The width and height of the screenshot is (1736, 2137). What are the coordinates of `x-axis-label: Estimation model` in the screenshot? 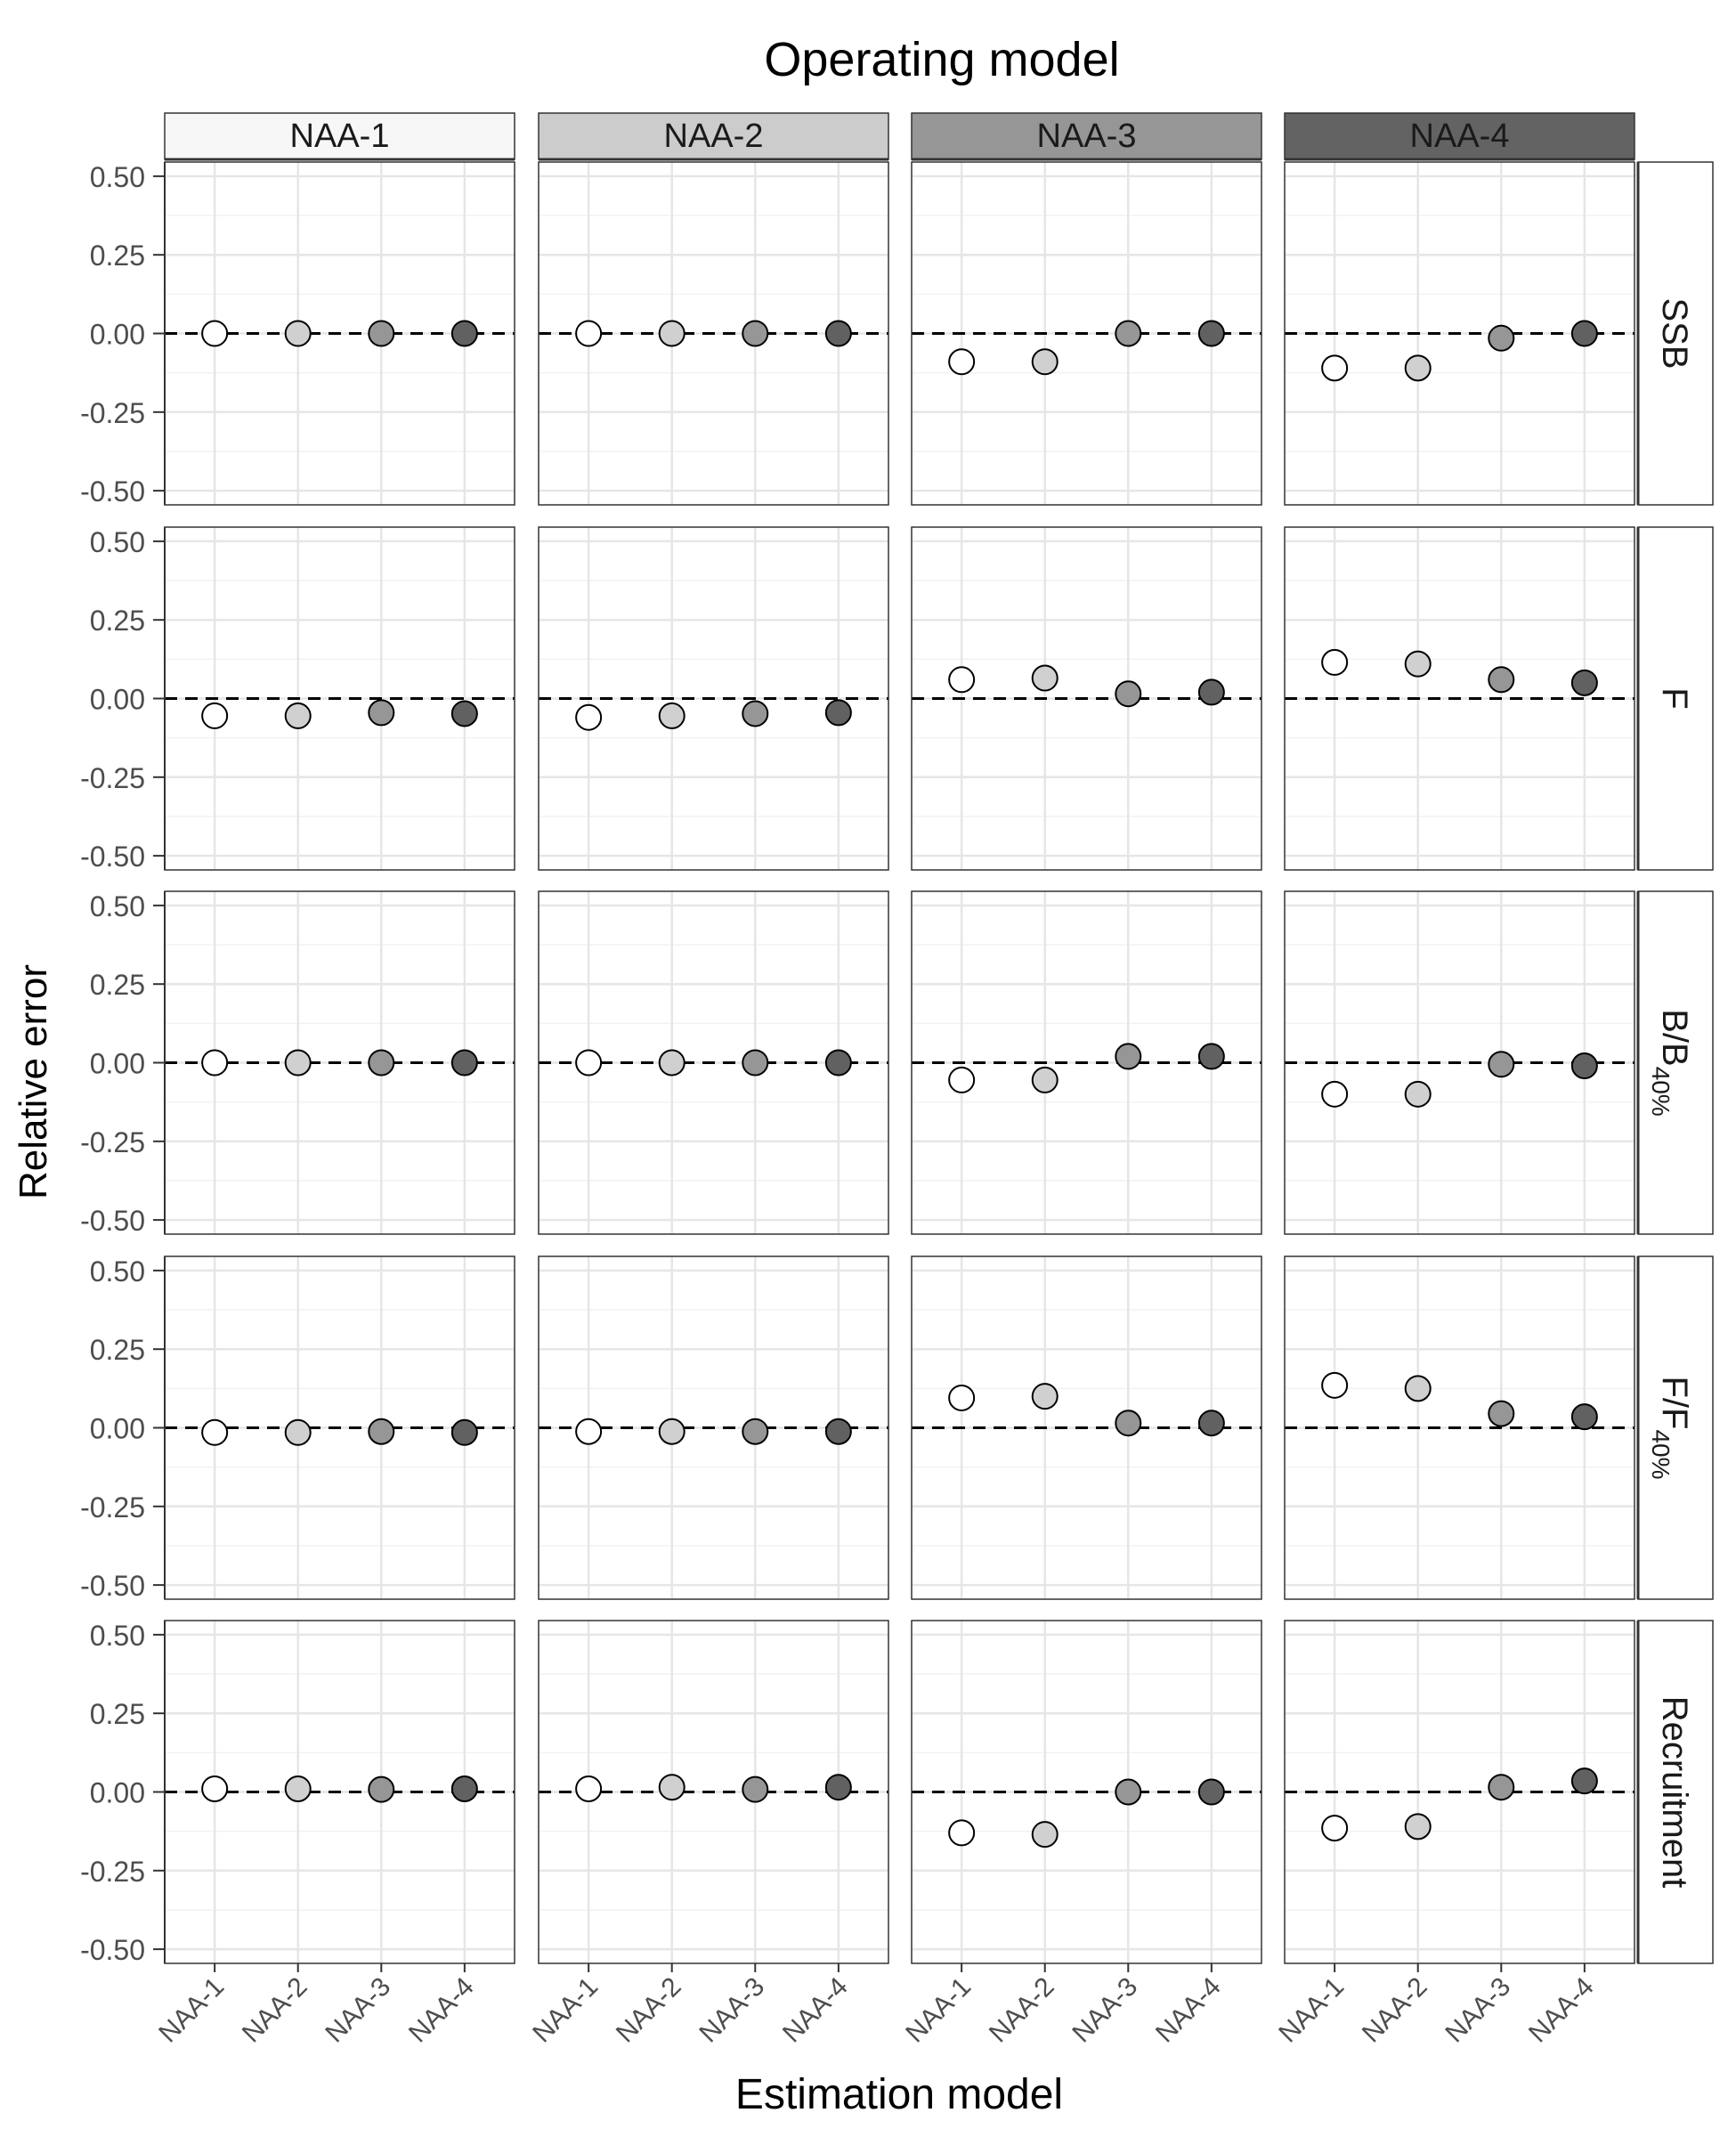 It's located at (899, 2094).